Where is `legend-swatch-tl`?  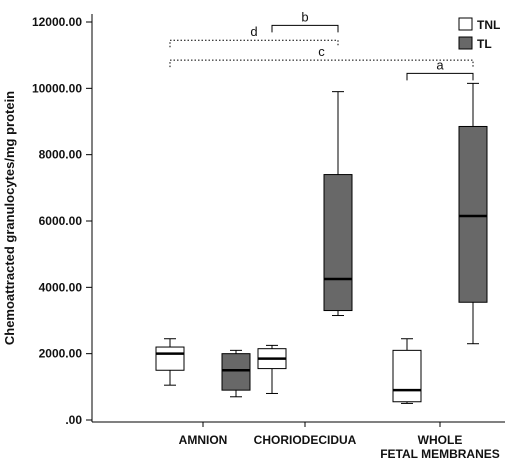
legend-swatch-tl is located at coordinates (465, 43).